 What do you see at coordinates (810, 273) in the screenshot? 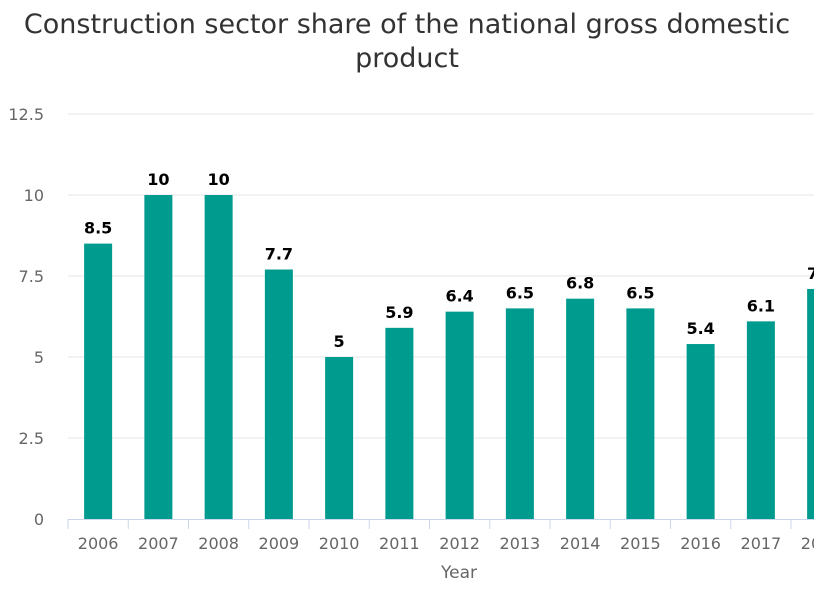
I see `data-label: 7.1` at bounding box center [810, 273].